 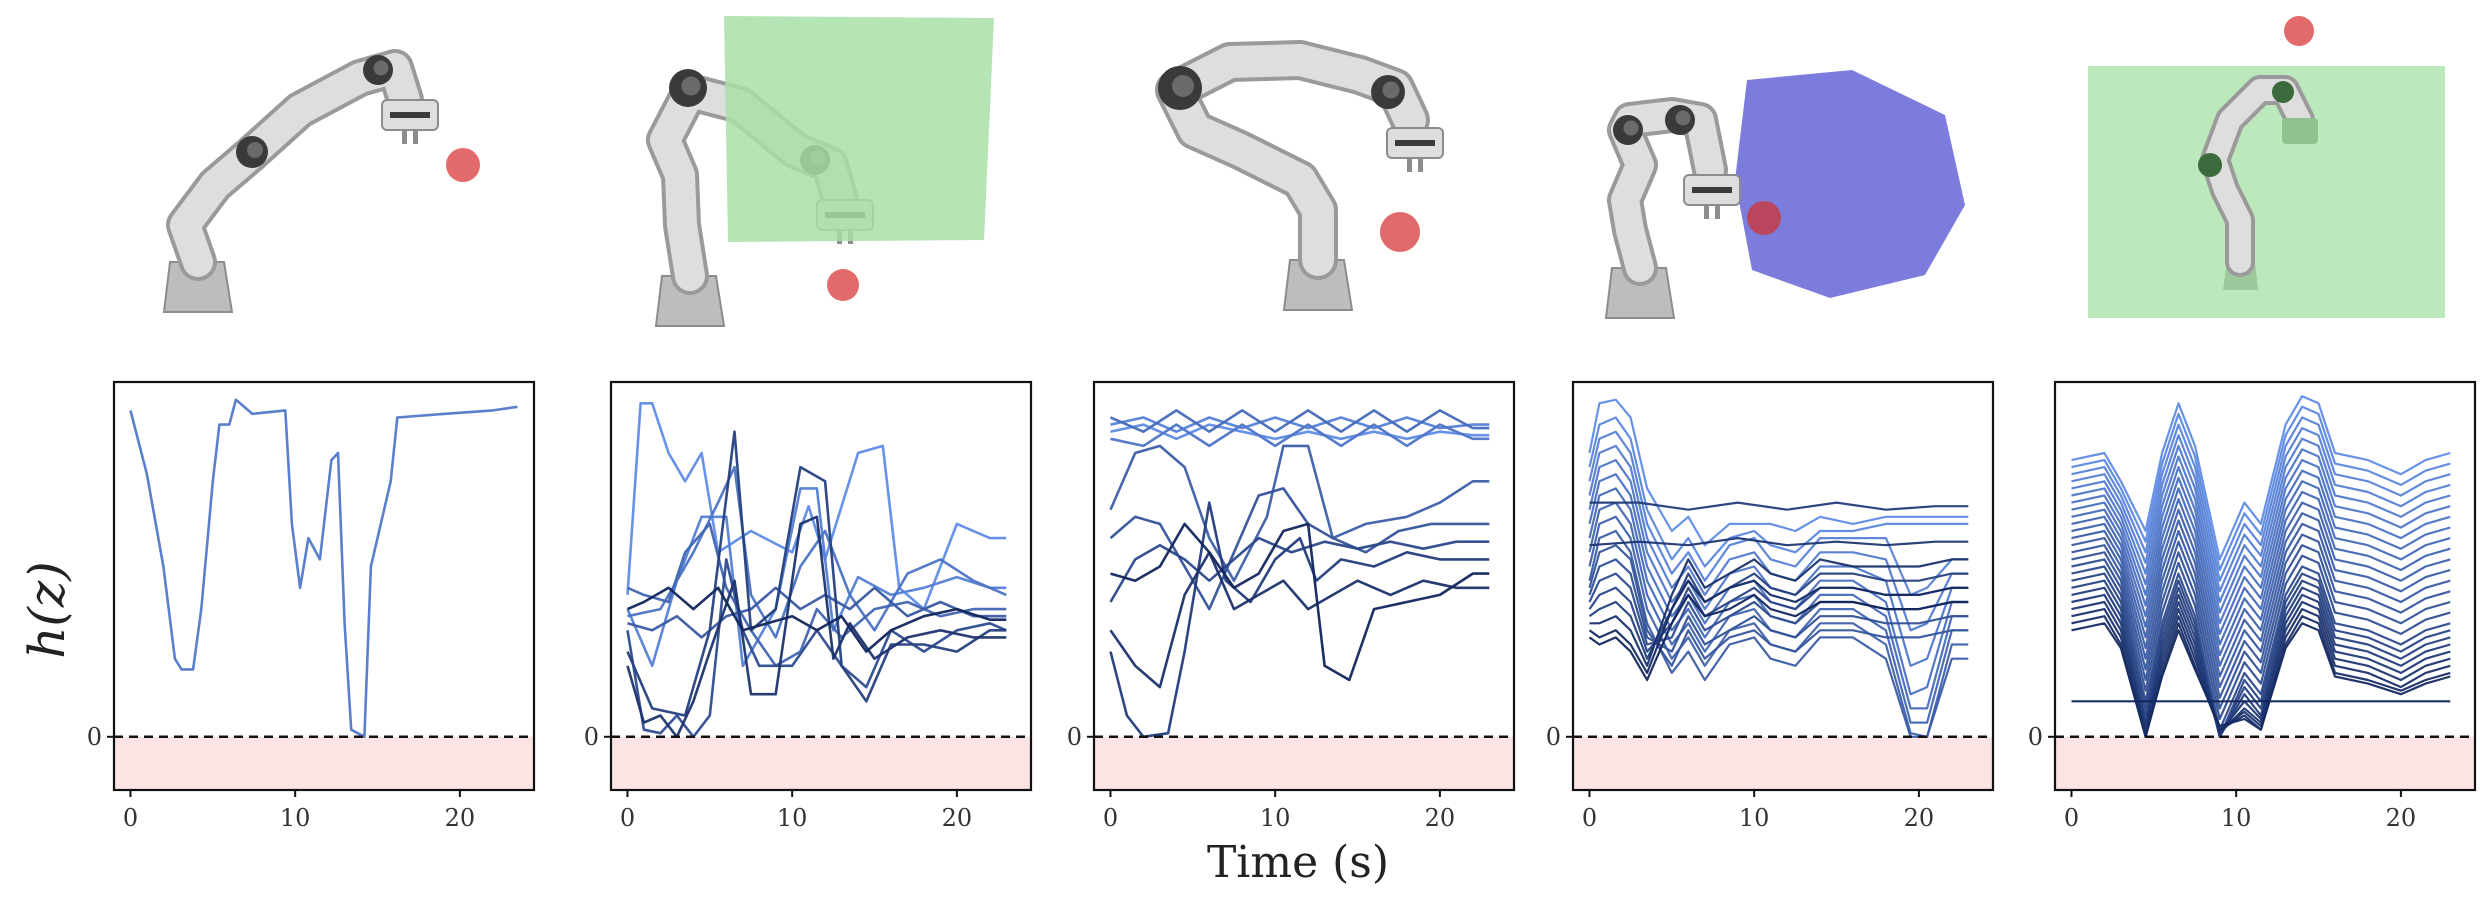 I want to click on chart-panel-1: 0 10 20 0, so click(x=311, y=606).